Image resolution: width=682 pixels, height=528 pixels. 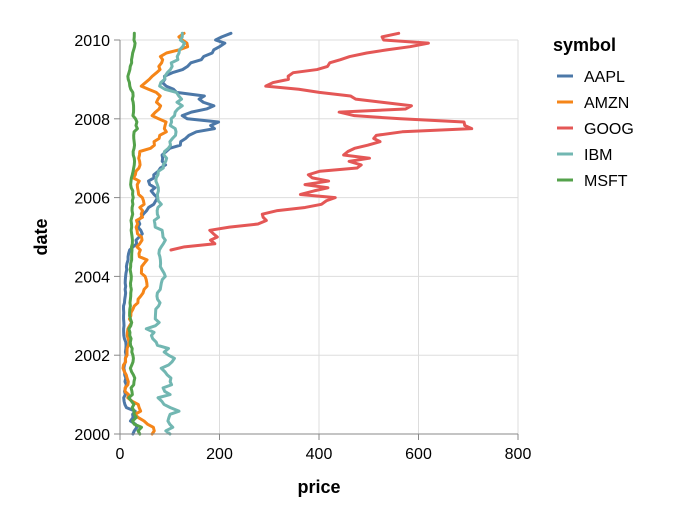 I want to click on series-line-msft, so click(x=134, y=233).